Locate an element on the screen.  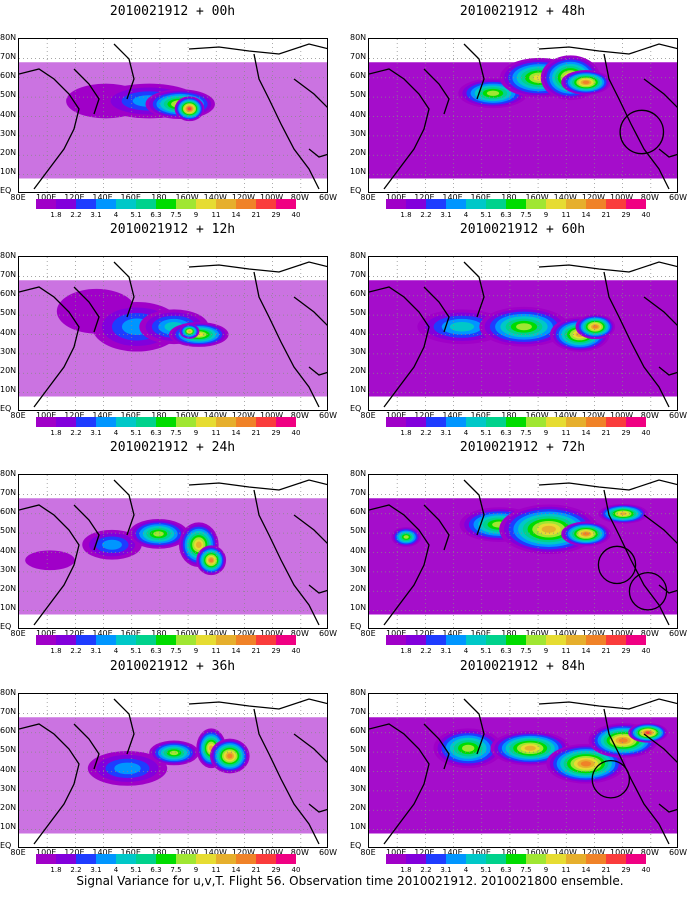
colorbar is located at coordinates (166, 859).